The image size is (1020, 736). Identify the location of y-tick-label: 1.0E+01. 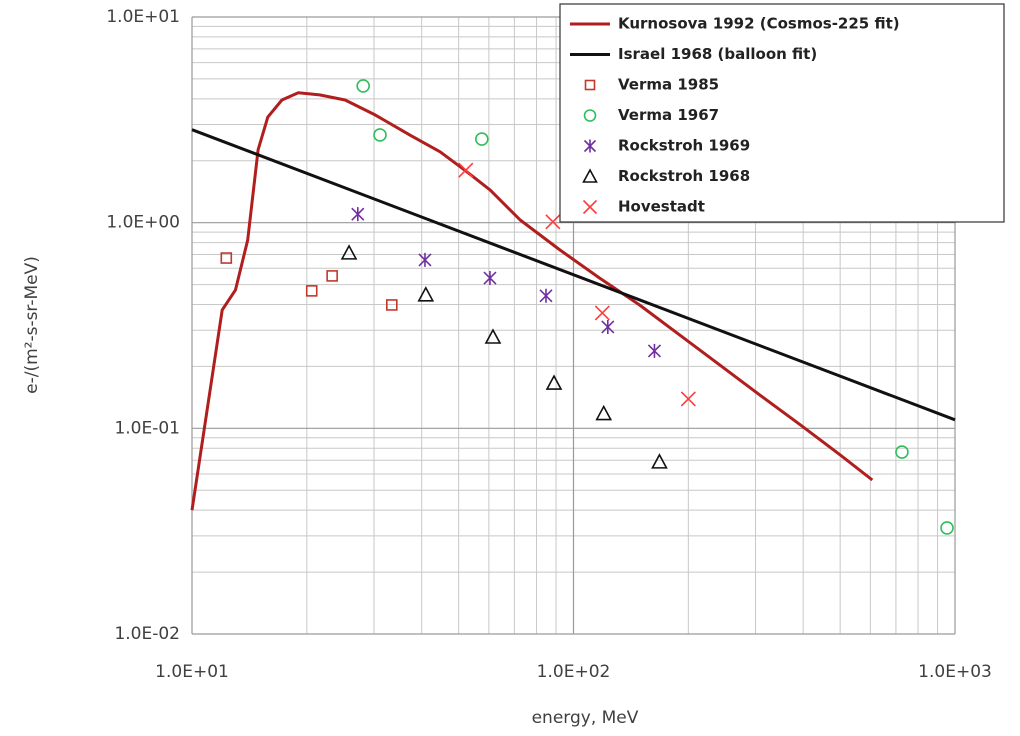
(143, 17).